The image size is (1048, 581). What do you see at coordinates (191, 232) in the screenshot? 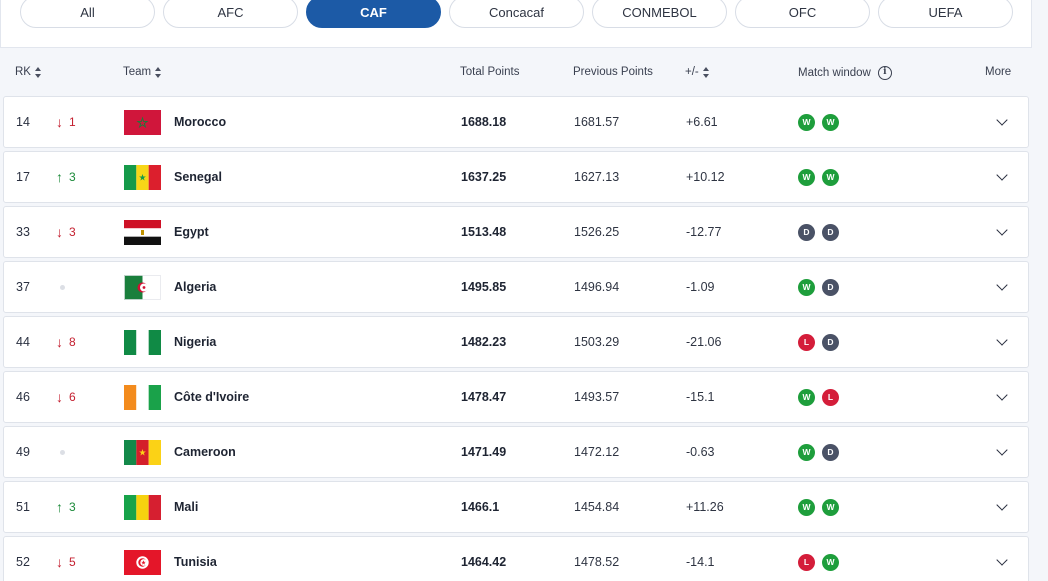
I see `team-name: Egypt` at bounding box center [191, 232].